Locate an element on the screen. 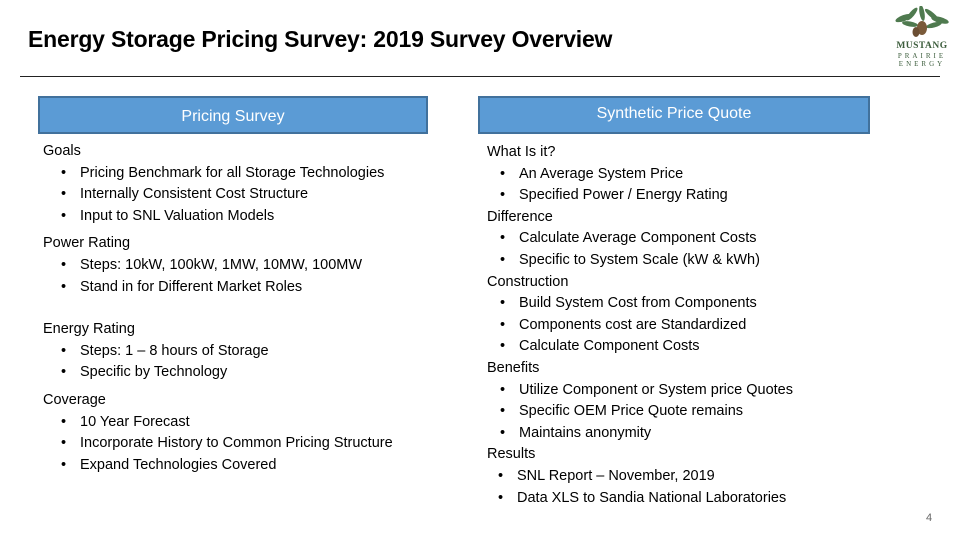  section-heading: Construction is located at coordinates (528, 281).